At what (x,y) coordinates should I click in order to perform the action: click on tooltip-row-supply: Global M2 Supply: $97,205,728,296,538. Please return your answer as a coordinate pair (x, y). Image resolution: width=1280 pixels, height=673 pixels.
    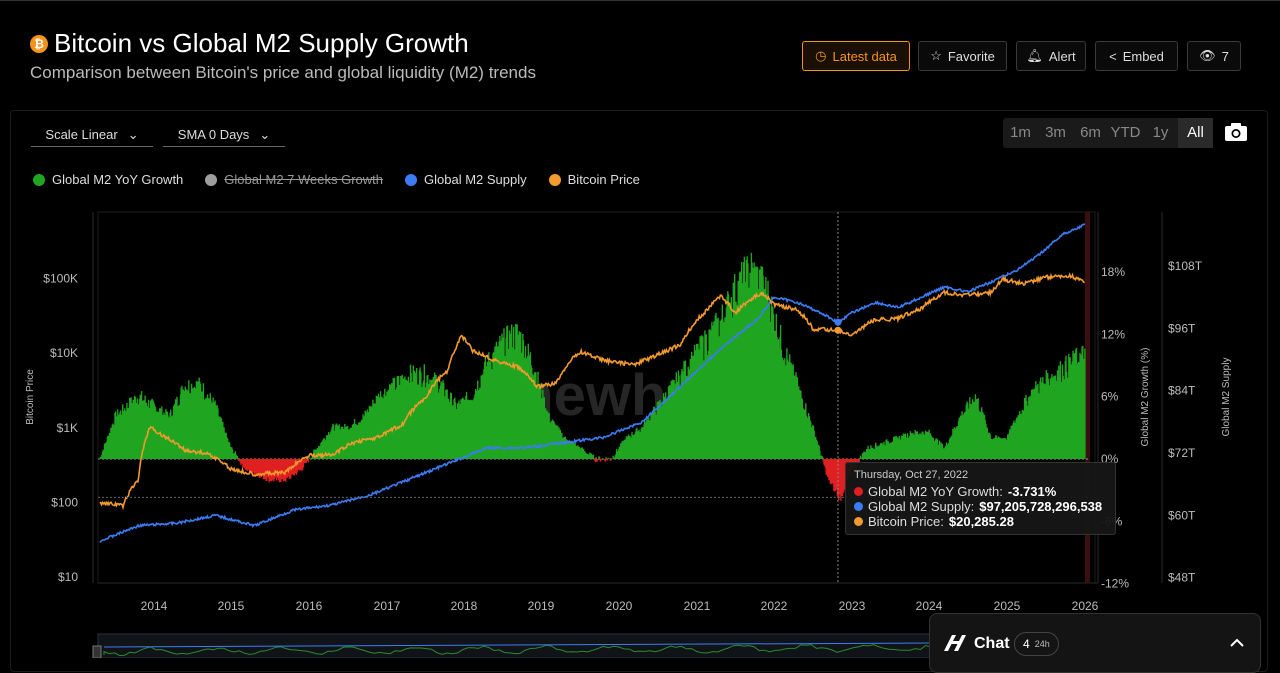
    Looking at the image, I should click on (980, 506).